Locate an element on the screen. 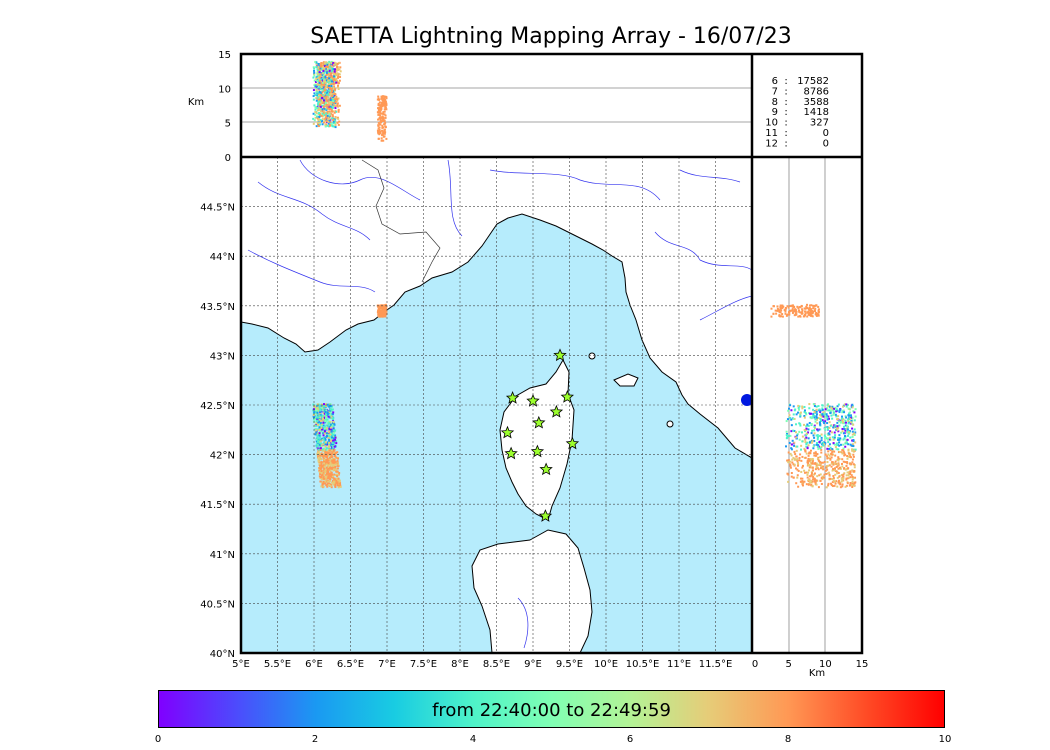  lon-tick-label: 8°E is located at coordinates (460, 664).